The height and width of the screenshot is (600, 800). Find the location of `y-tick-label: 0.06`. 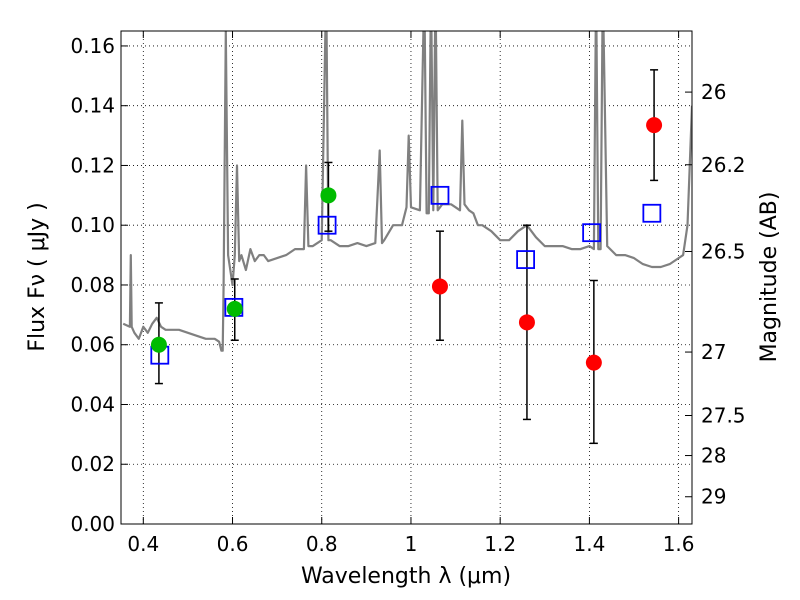

y-tick-label: 0.06 is located at coordinates (92, 345).